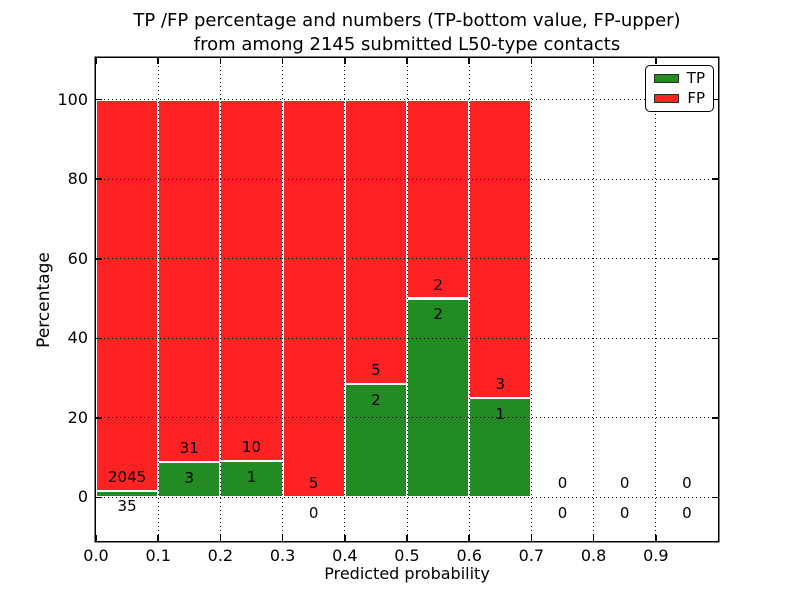 The image size is (800, 600). I want to click on fp-count-label: 2, so click(438, 284).